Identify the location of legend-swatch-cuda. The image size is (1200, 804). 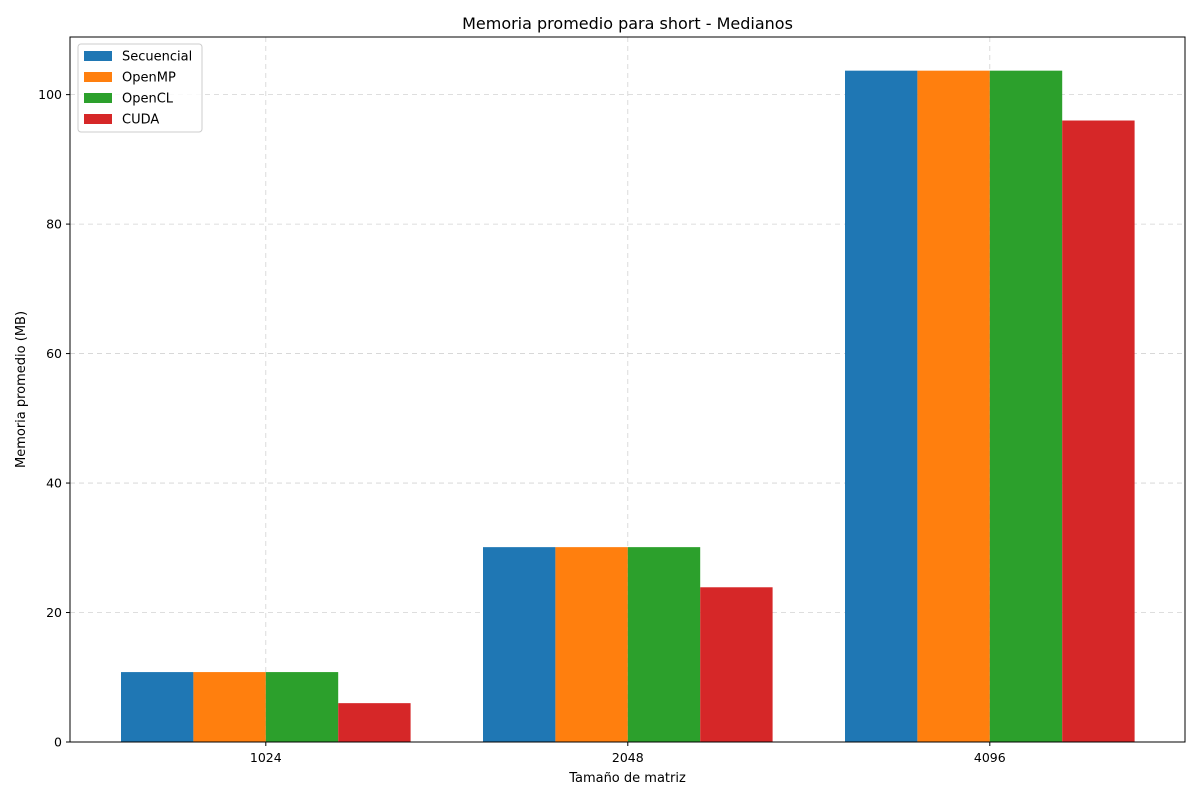
(98, 119).